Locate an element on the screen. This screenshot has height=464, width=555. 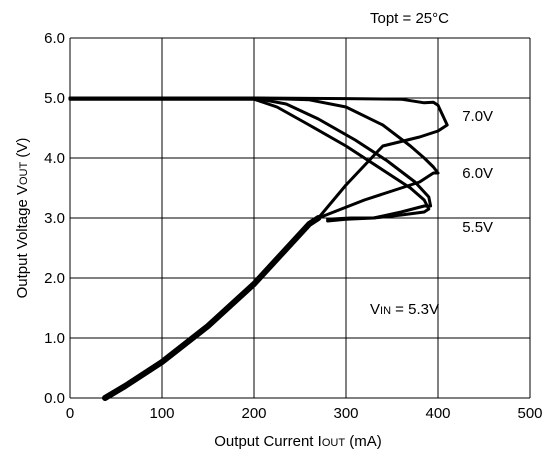
series-annotation: 6.0V is located at coordinates (477, 173).